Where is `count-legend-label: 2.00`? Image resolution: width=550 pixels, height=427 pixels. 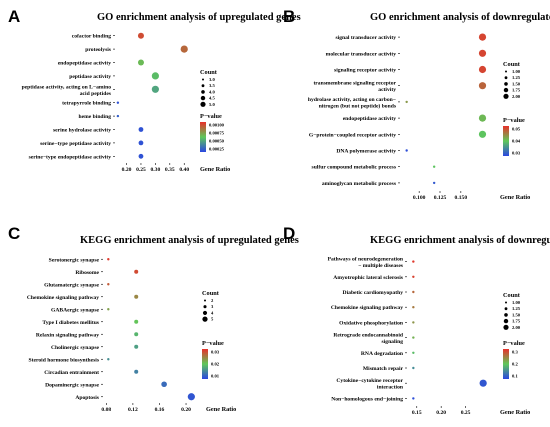
count-legend-label: 2.00 is located at coordinates (516, 327).